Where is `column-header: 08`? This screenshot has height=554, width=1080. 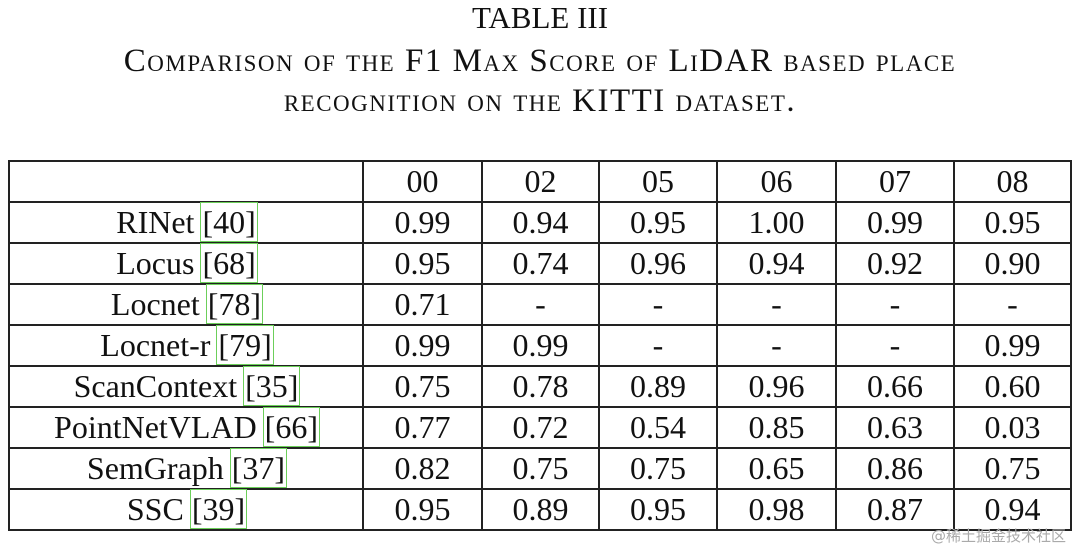
column-header: 08 is located at coordinates (1012, 181).